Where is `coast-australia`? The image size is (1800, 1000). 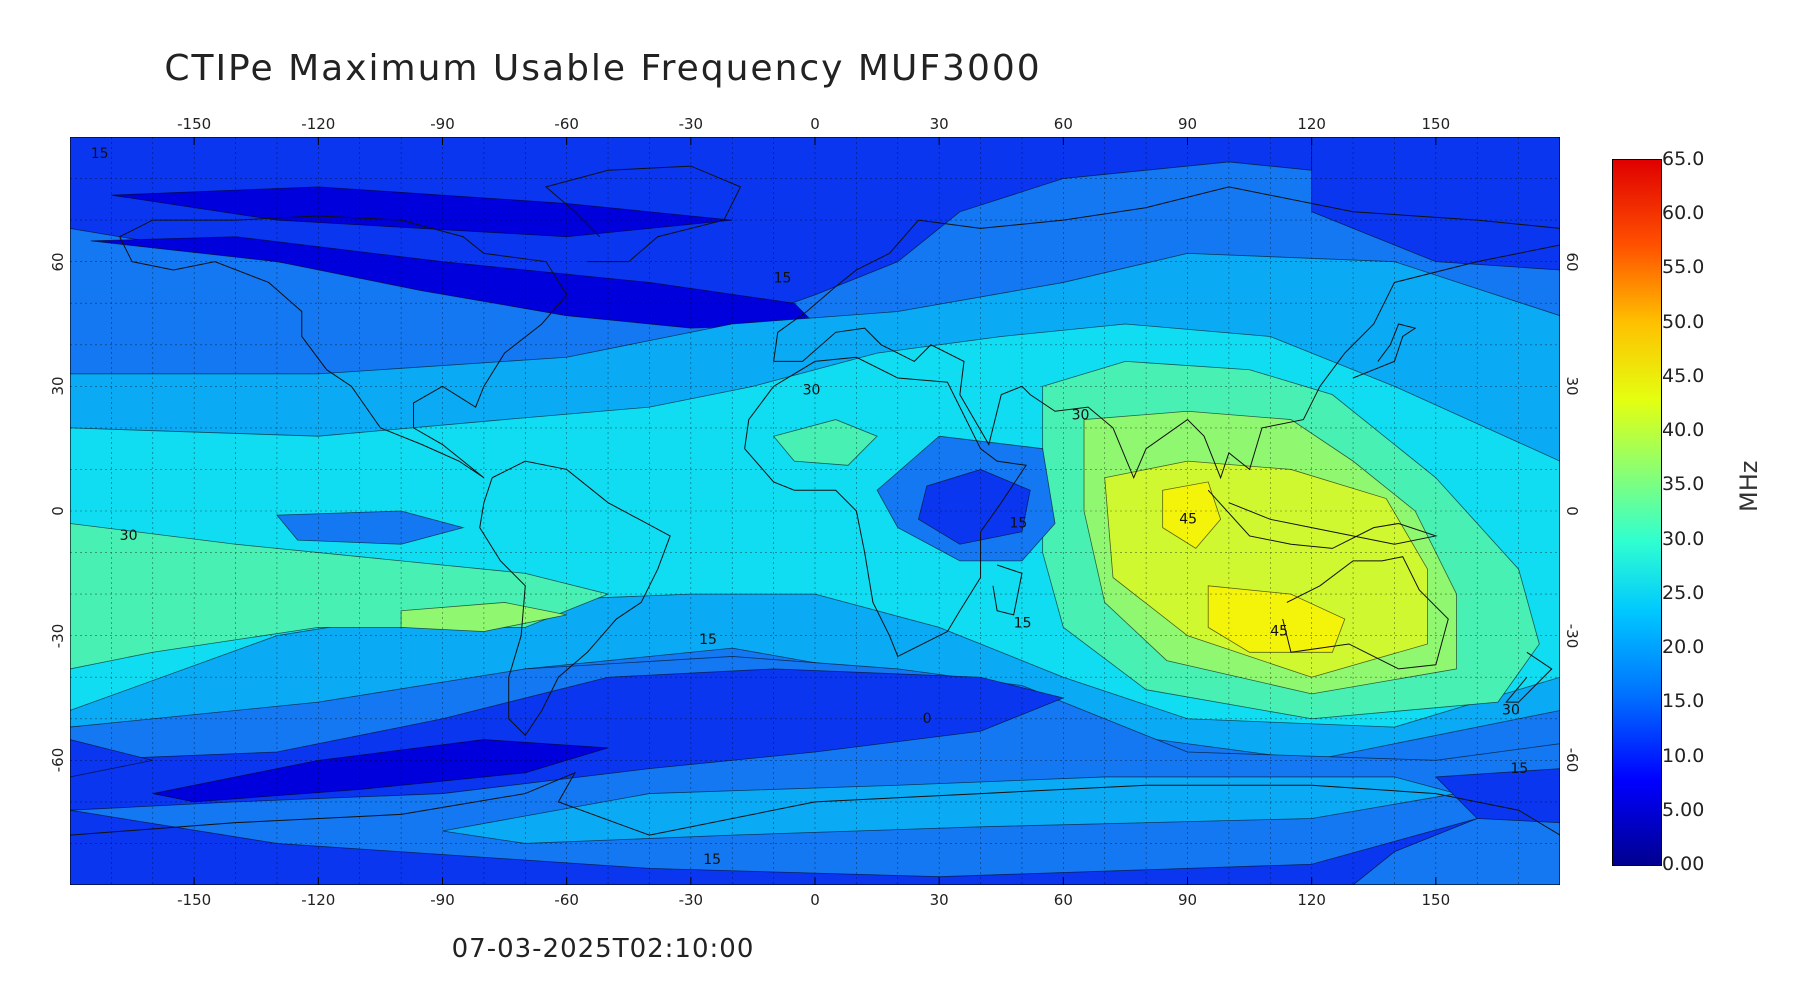
coast-australia is located at coordinates (1365, 613).